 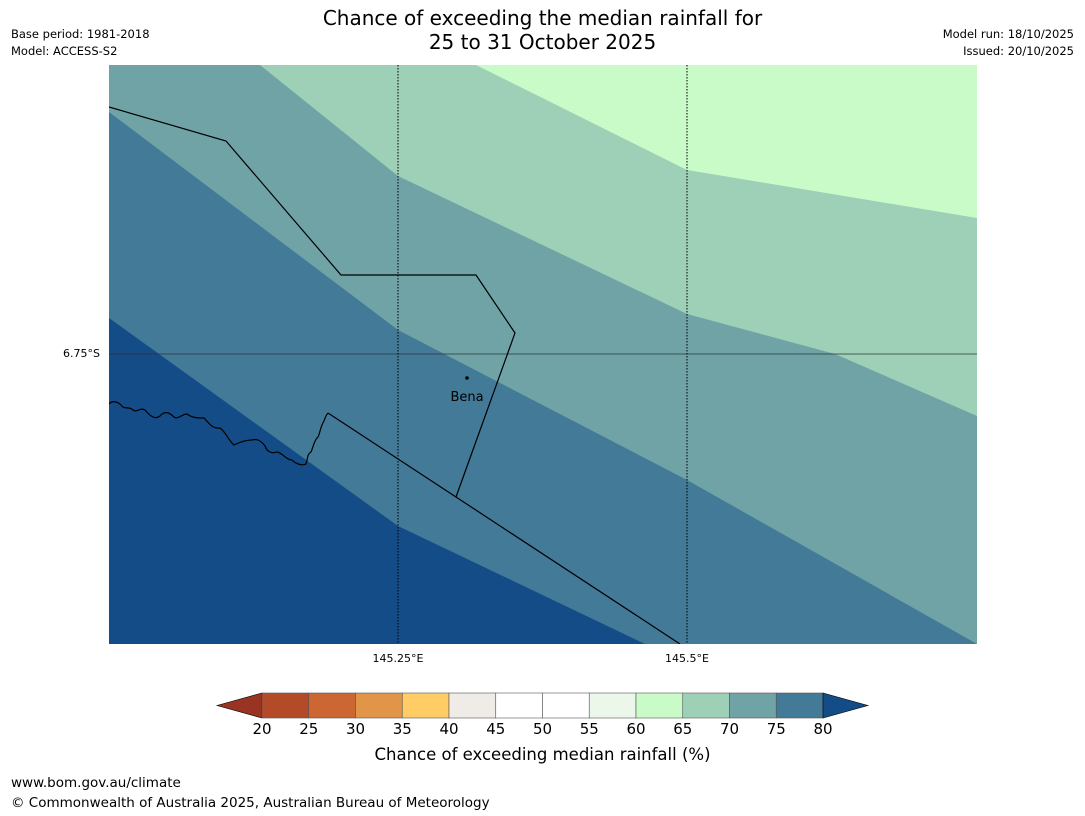 What do you see at coordinates (542, 729) in the screenshot?
I see `colorbar-tick-50: 50` at bounding box center [542, 729].